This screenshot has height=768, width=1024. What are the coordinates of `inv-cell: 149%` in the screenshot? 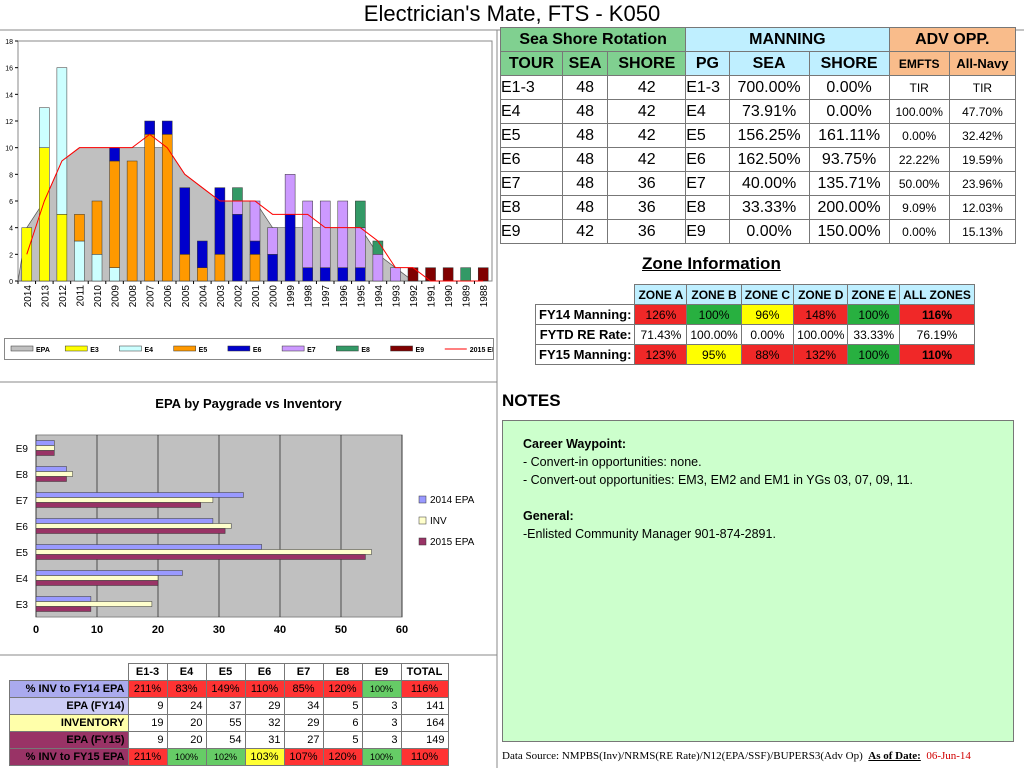 It's located at (225, 689).